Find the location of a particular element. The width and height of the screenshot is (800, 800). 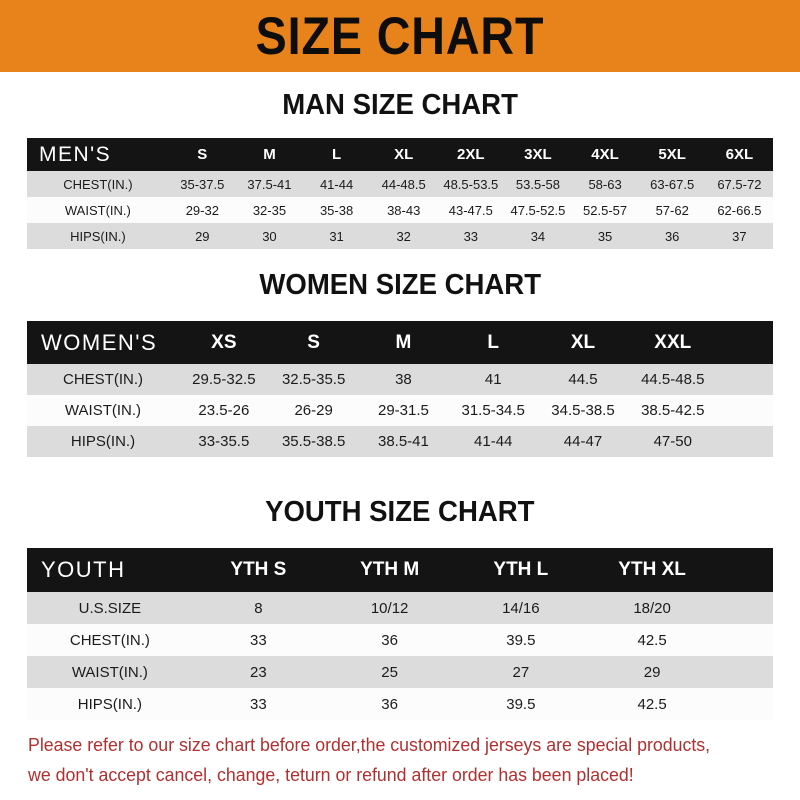

women-cell-0-3: 41 is located at coordinates (493, 379).